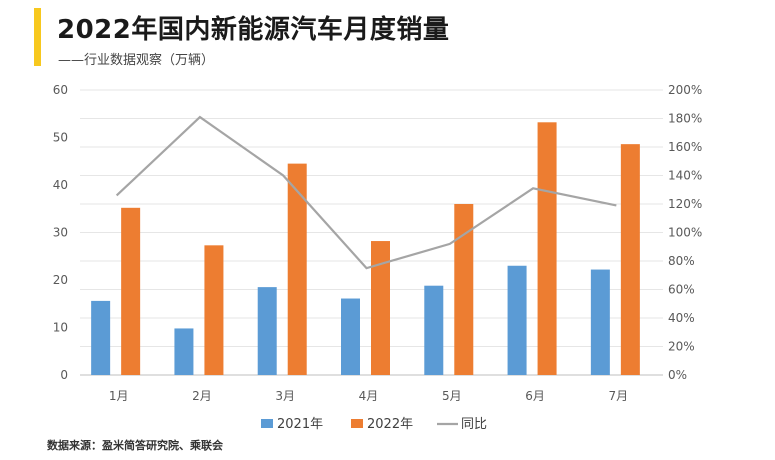 The height and width of the screenshot is (460, 775). Describe the element at coordinates (685, 176) in the screenshot. I see `y-right-tick-label: 140%` at that location.